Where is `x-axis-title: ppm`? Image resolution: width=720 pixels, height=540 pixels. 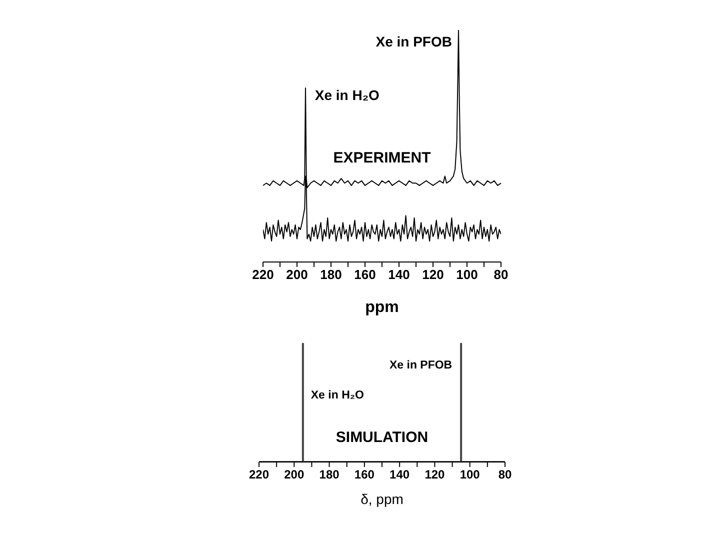
x-axis-title: ppm is located at coordinates (382, 307).